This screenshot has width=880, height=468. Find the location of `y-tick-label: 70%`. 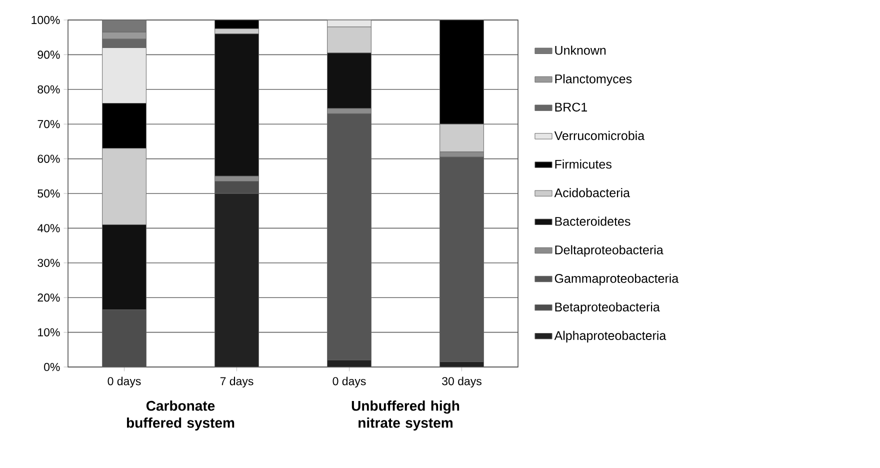

y-tick-label: 70% is located at coordinates (49, 124).